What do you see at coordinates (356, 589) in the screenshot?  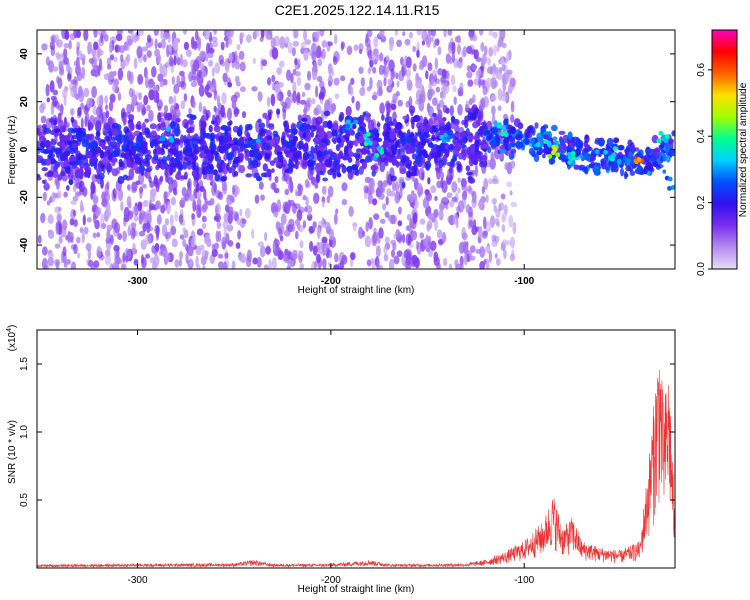 I see `height-axis-label-bottom: Height of straight line (km)` at bounding box center [356, 589].